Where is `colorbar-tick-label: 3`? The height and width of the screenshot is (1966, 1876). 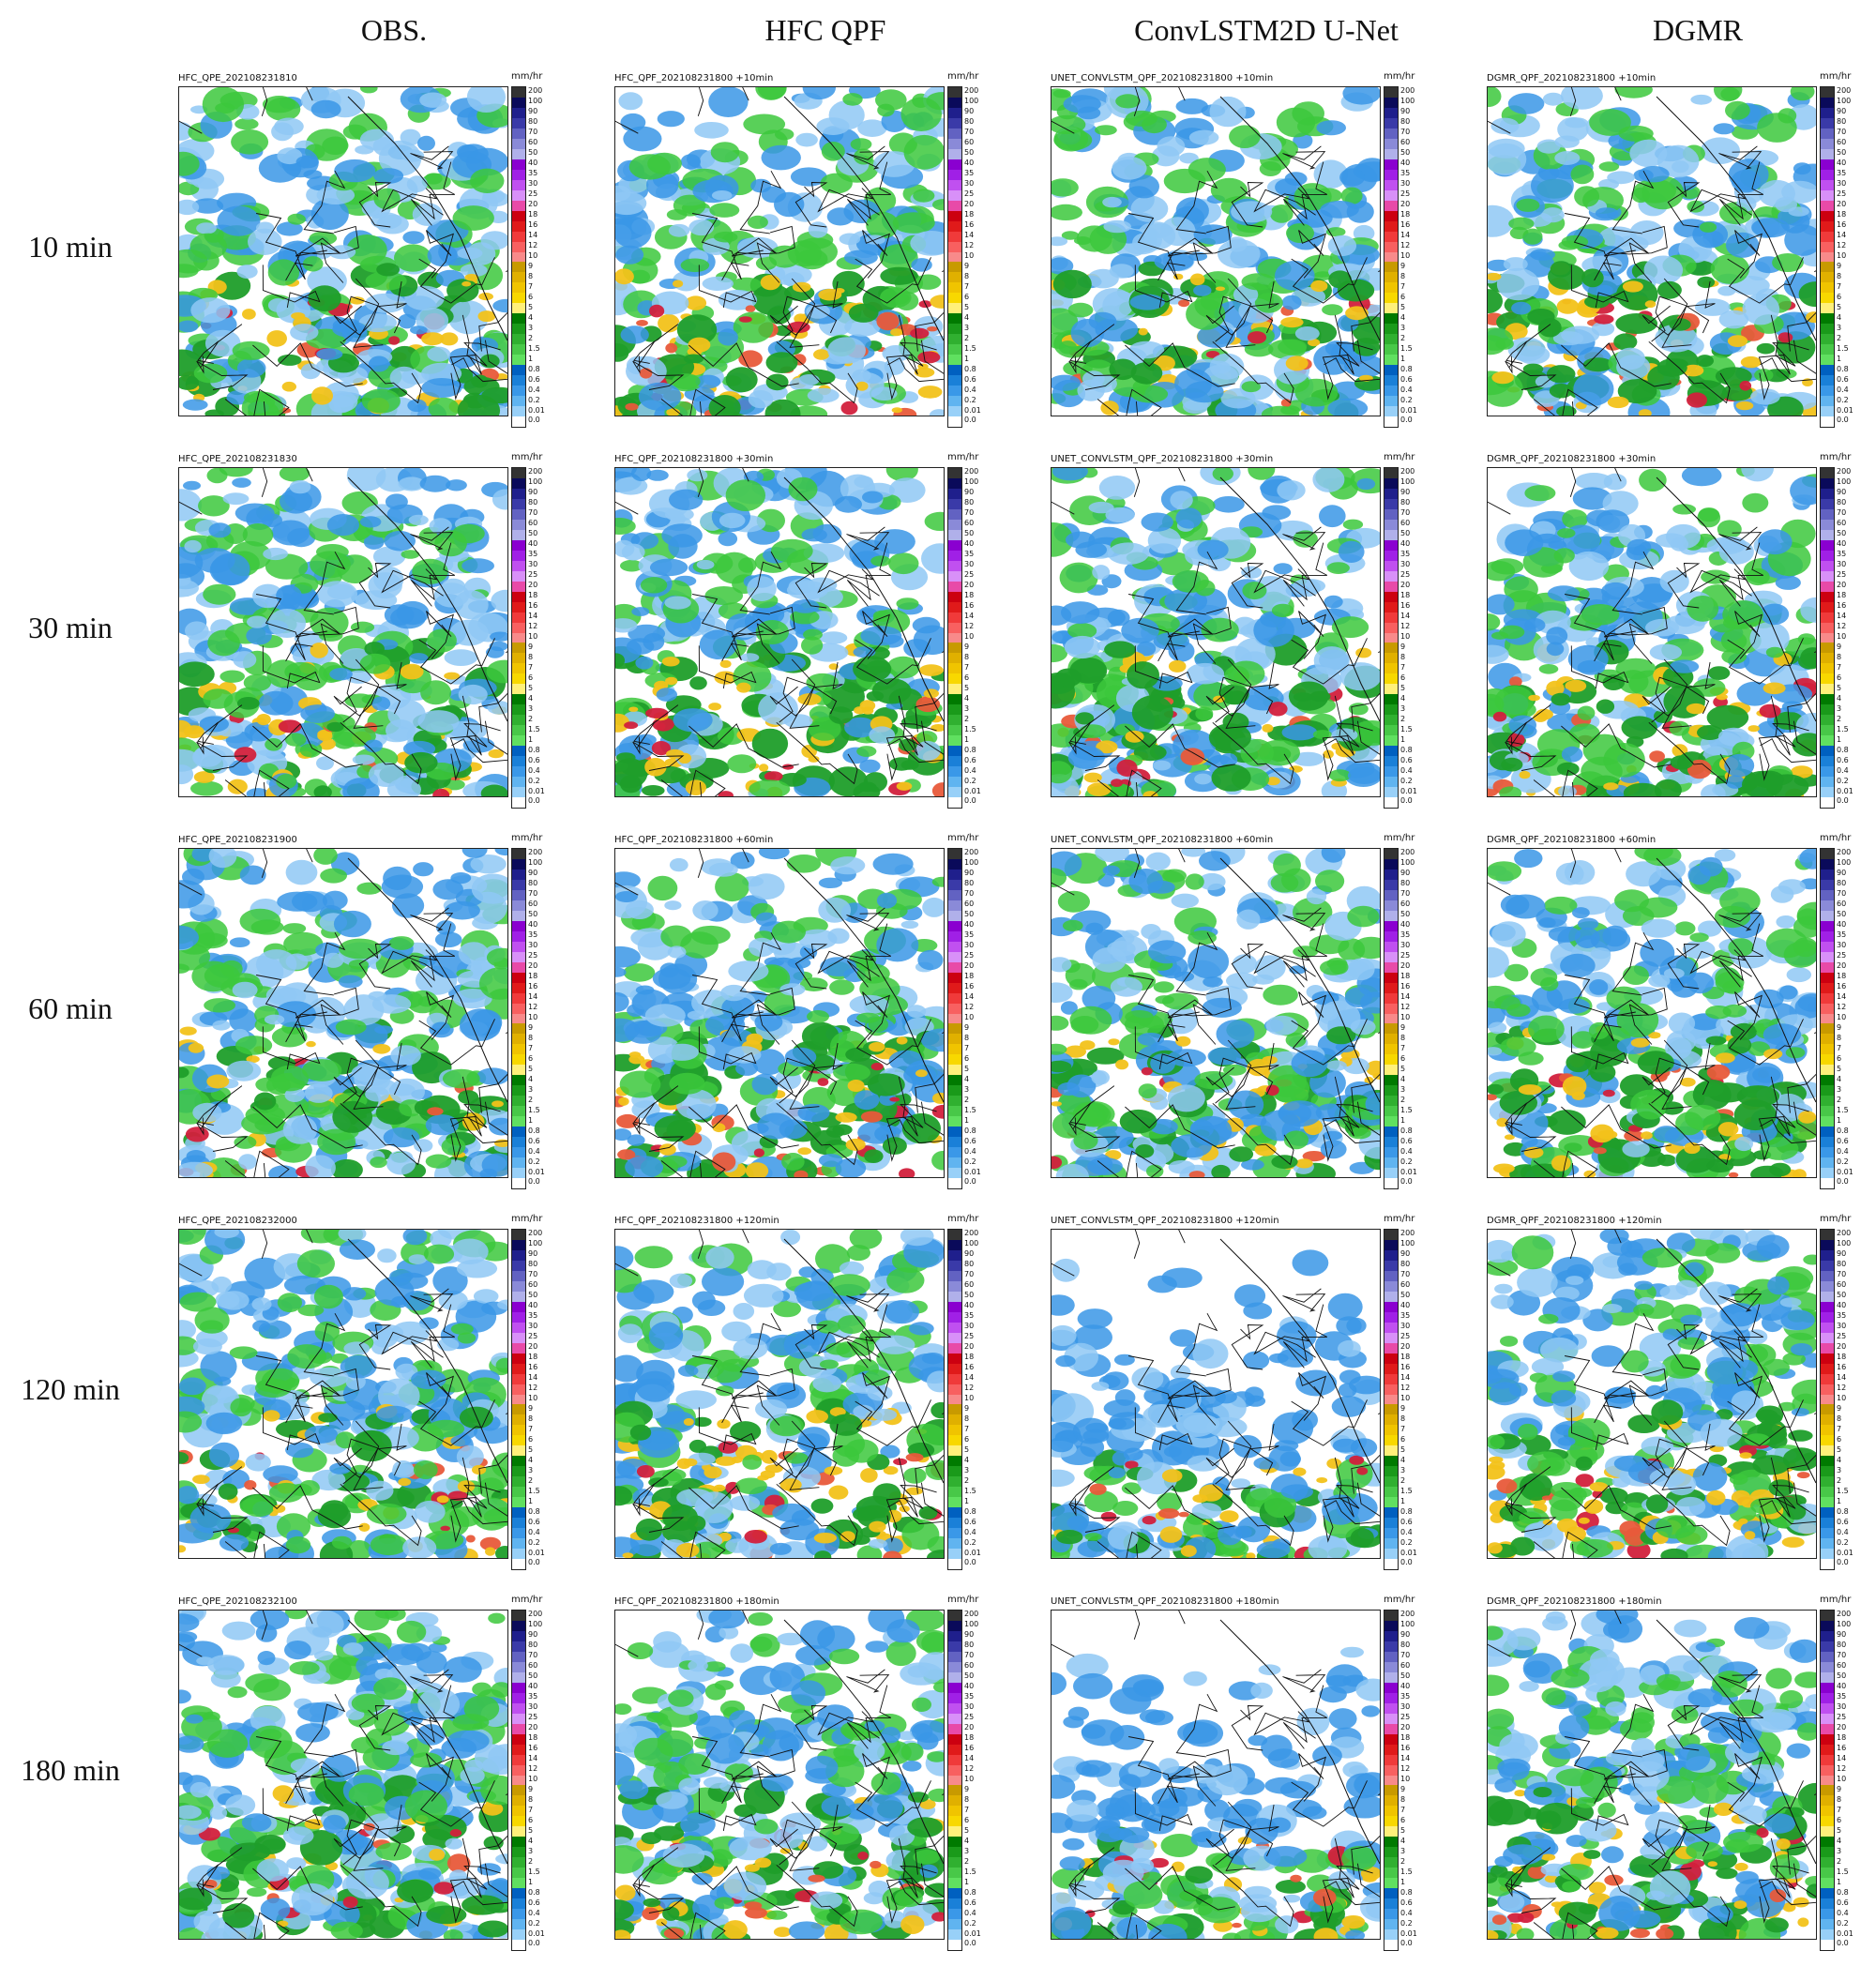
colorbar-tick-label: 3 is located at coordinates (967, 1089).